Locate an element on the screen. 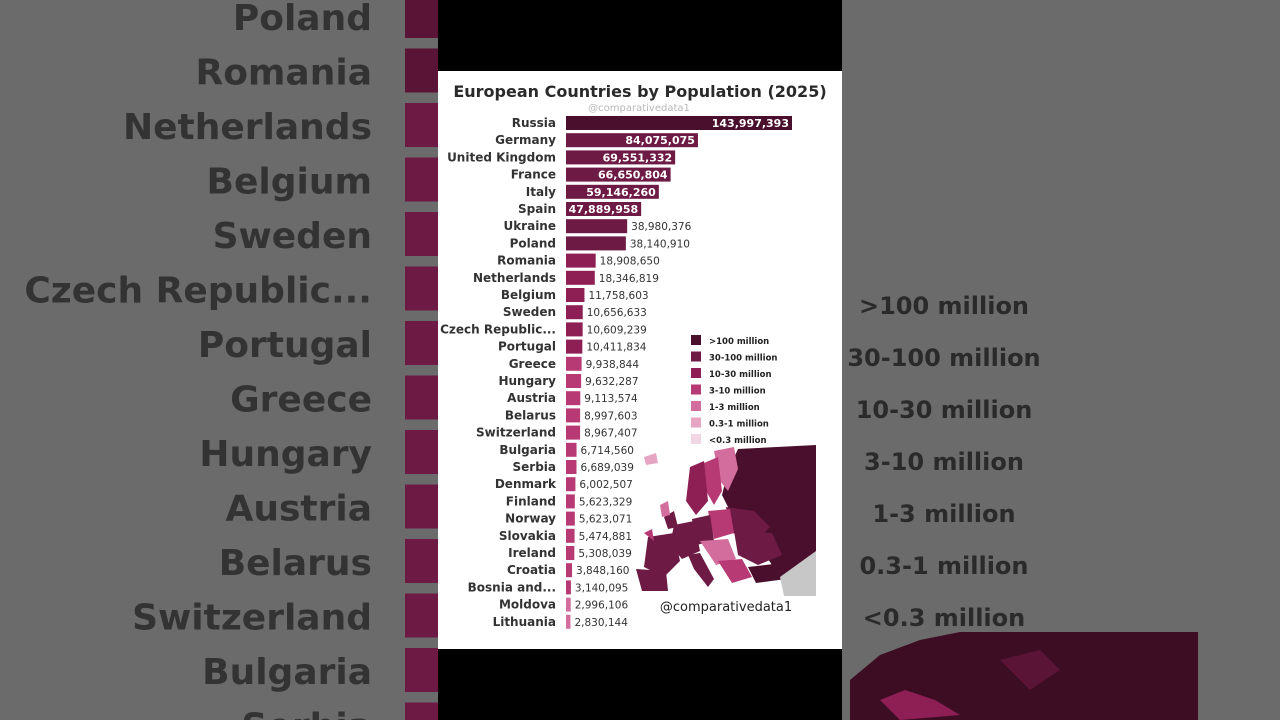 The width and height of the screenshot is (1280, 720). data-label: 6,002,507 is located at coordinates (605, 485).